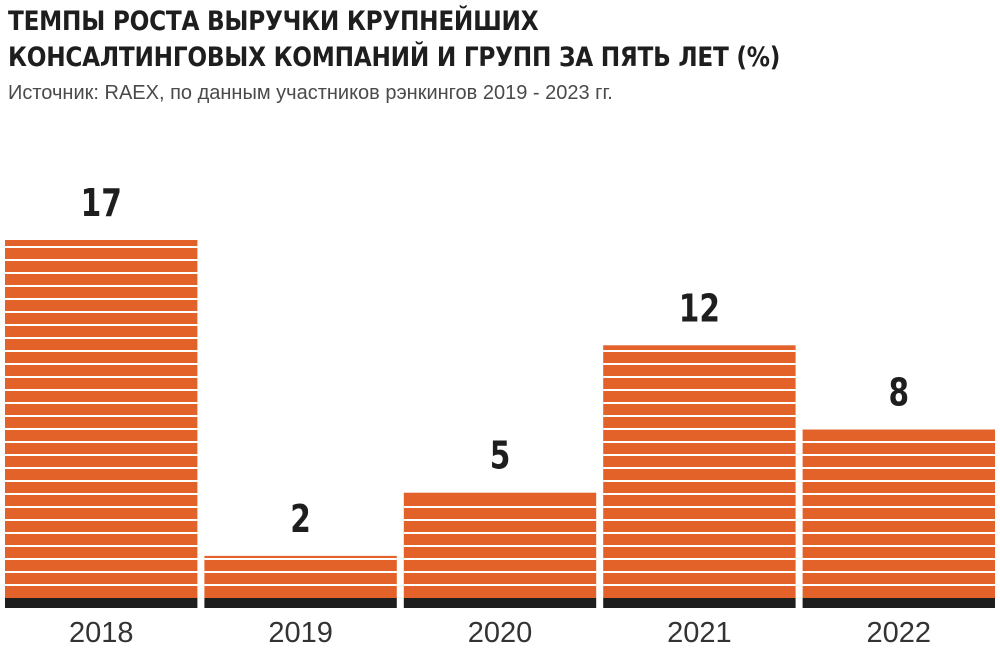  Describe the element at coordinates (500, 633) in the screenshot. I see `category-label: 2020` at that location.